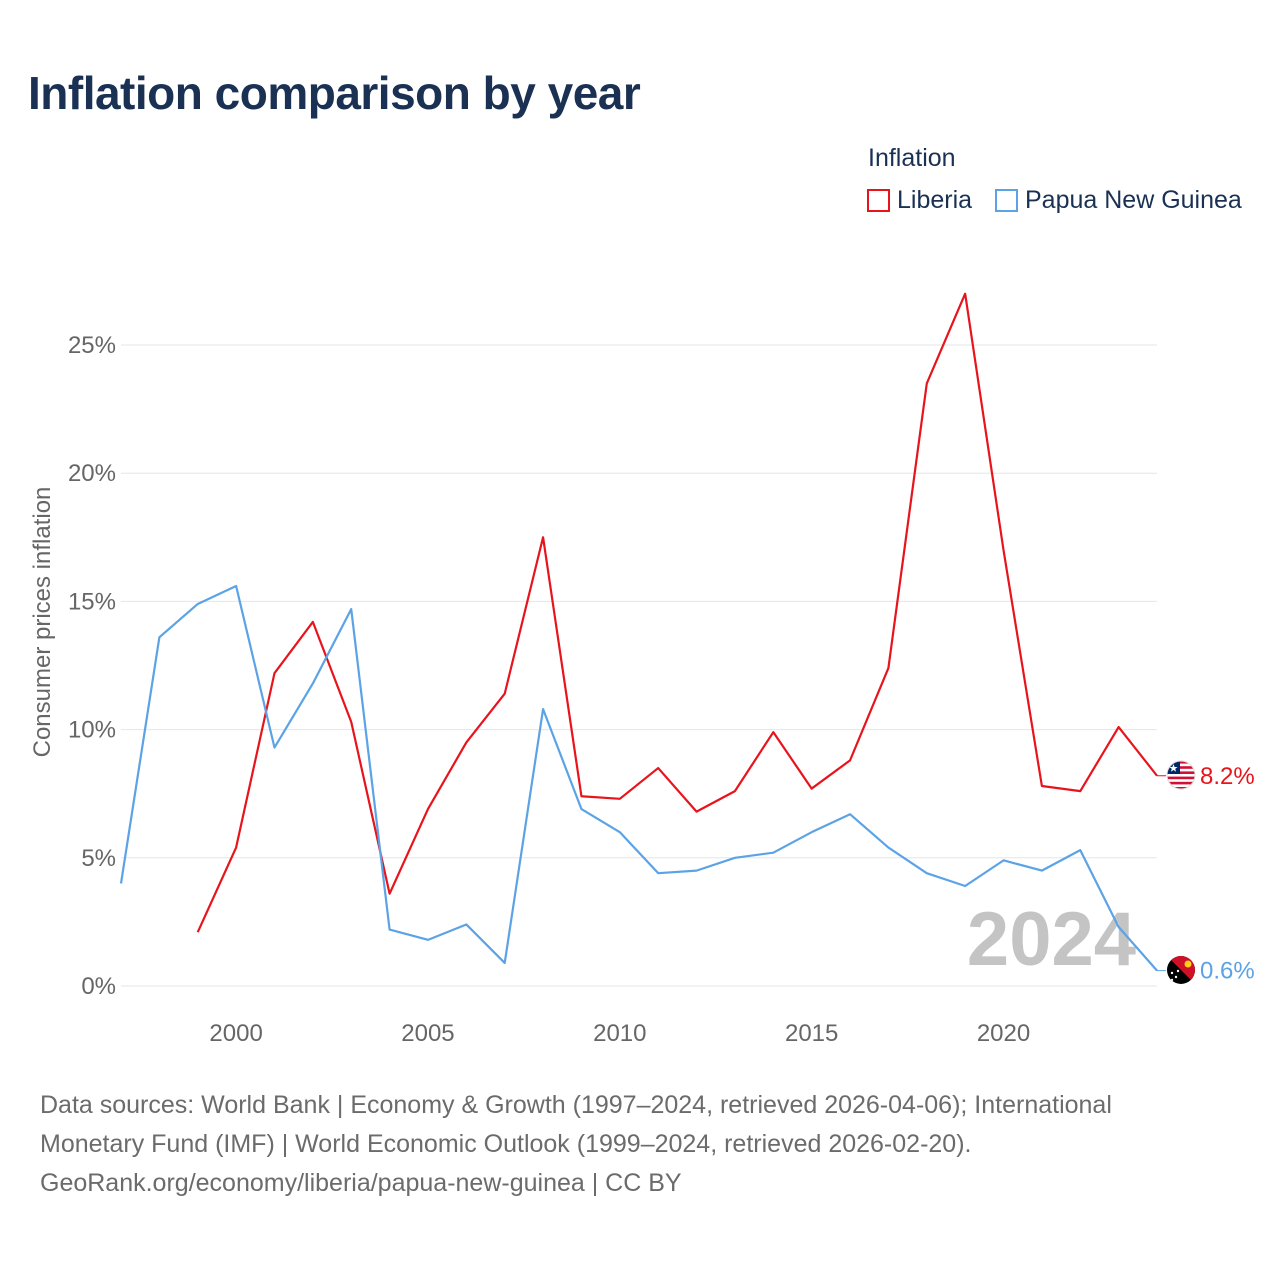 The width and height of the screenshot is (1280, 1280). Describe the element at coordinates (92, 345) in the screenshot. I see `y-tick-label: 25%` at that location.